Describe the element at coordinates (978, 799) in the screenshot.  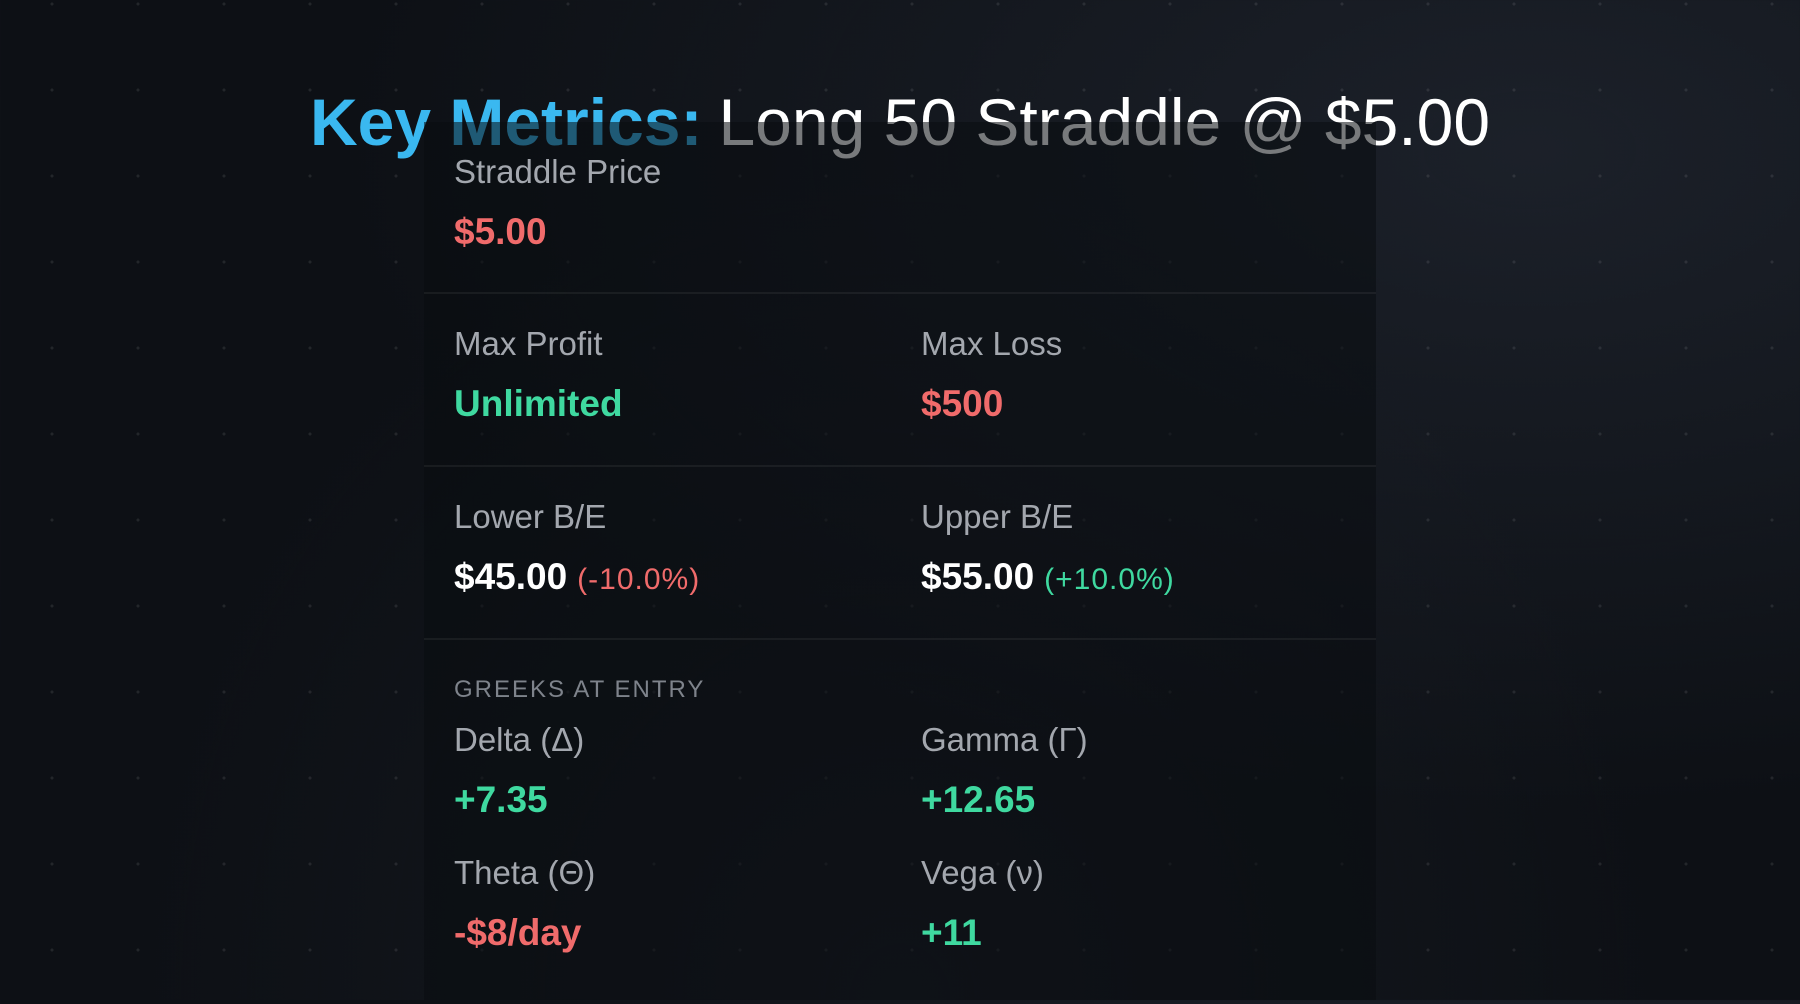
I see `gamma-value: +12.65` at that location.